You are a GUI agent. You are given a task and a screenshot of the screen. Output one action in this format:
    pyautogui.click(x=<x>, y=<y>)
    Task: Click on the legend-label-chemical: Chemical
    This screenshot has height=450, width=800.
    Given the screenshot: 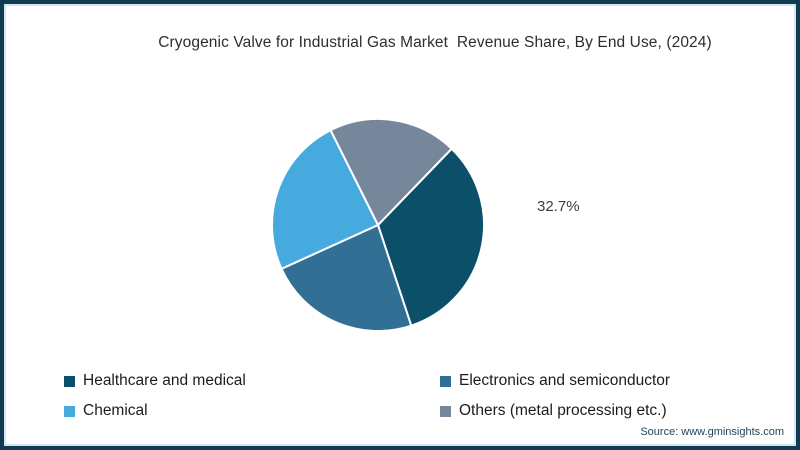 What is the action you would take?
    pyautogui.click(x=115, y=410)
    